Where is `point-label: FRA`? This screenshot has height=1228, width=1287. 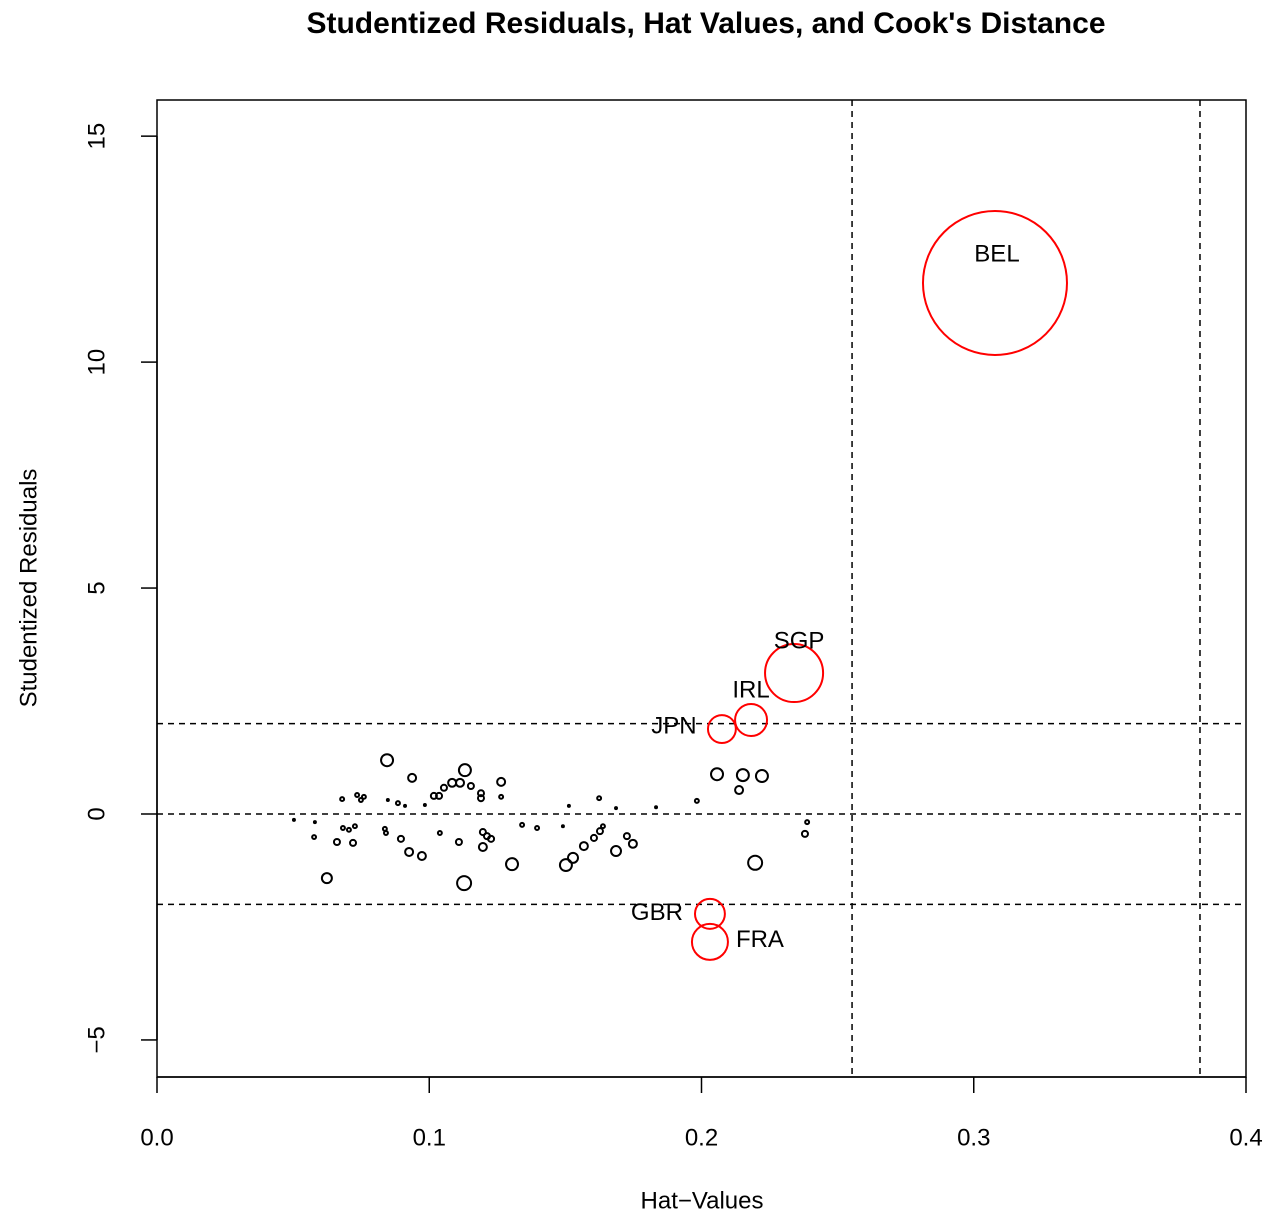
point-label: FRA is located at coordinates (760, 939).